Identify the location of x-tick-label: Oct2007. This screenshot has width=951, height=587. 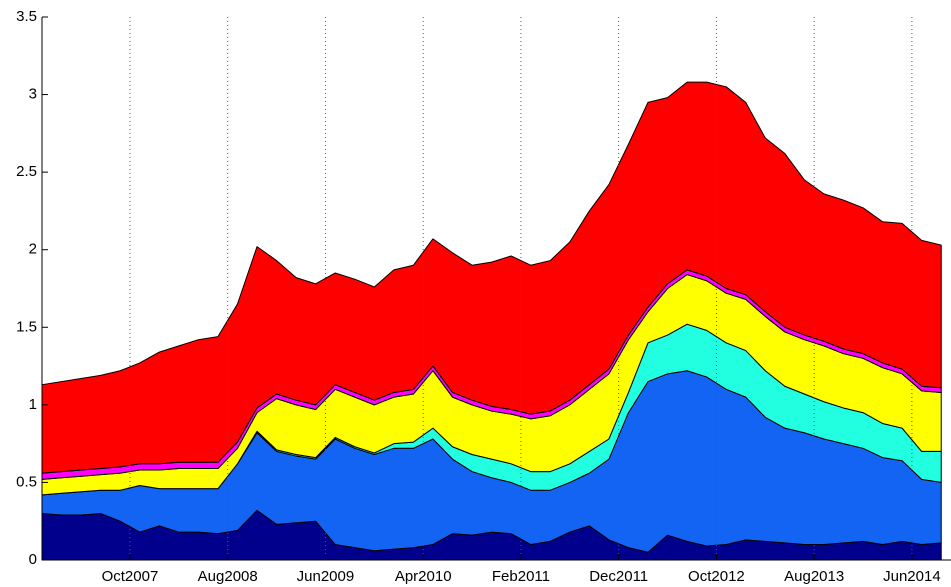
(130, 576).